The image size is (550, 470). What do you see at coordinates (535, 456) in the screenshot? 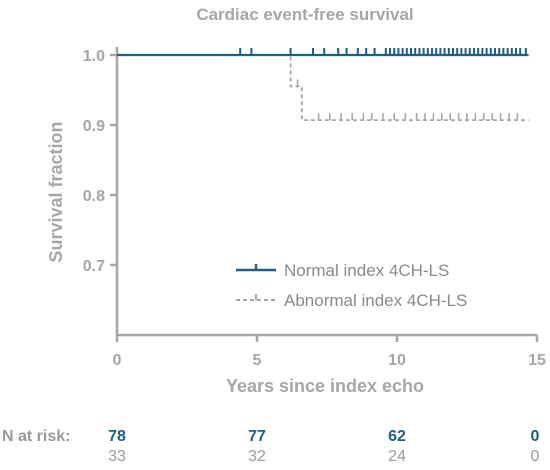
I see `risk-abnormal-15: 0` at bounding box center [535, 456].